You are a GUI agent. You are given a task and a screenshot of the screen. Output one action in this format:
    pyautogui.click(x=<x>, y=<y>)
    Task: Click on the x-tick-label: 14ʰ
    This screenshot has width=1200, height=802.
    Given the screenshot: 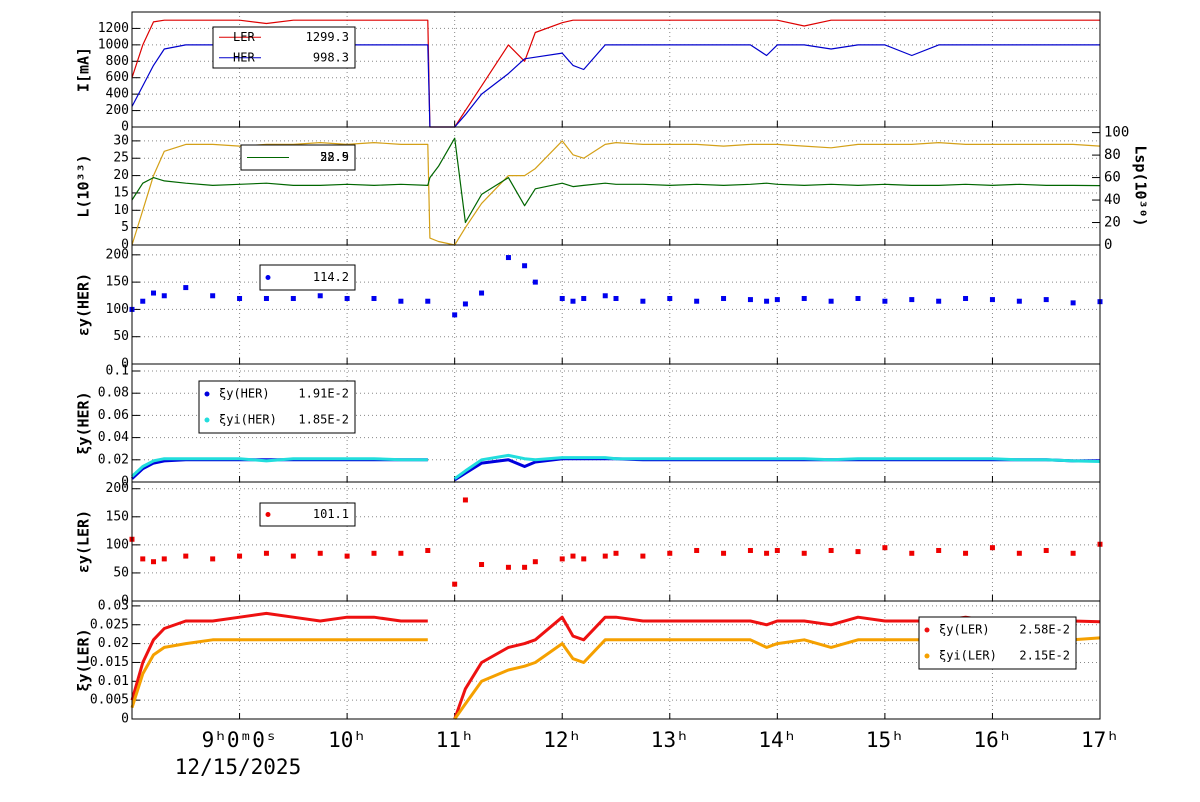 What is the action you would take?
    pyautogui.click(x=777, y=740)
    